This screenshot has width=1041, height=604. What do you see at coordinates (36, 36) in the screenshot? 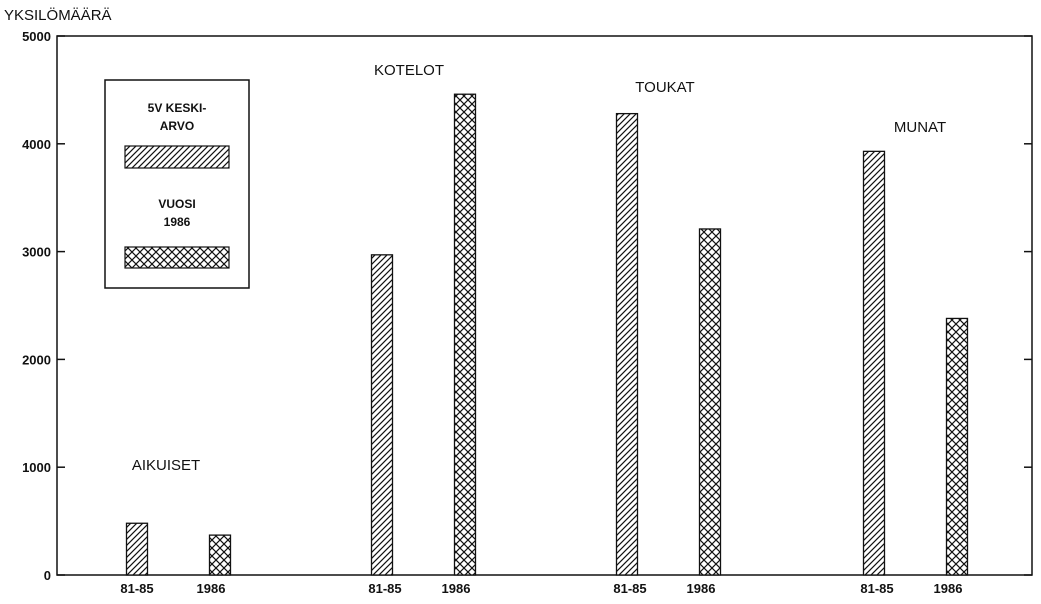
I see `y-tick-label: 5000` at bounding box center [36, 36].